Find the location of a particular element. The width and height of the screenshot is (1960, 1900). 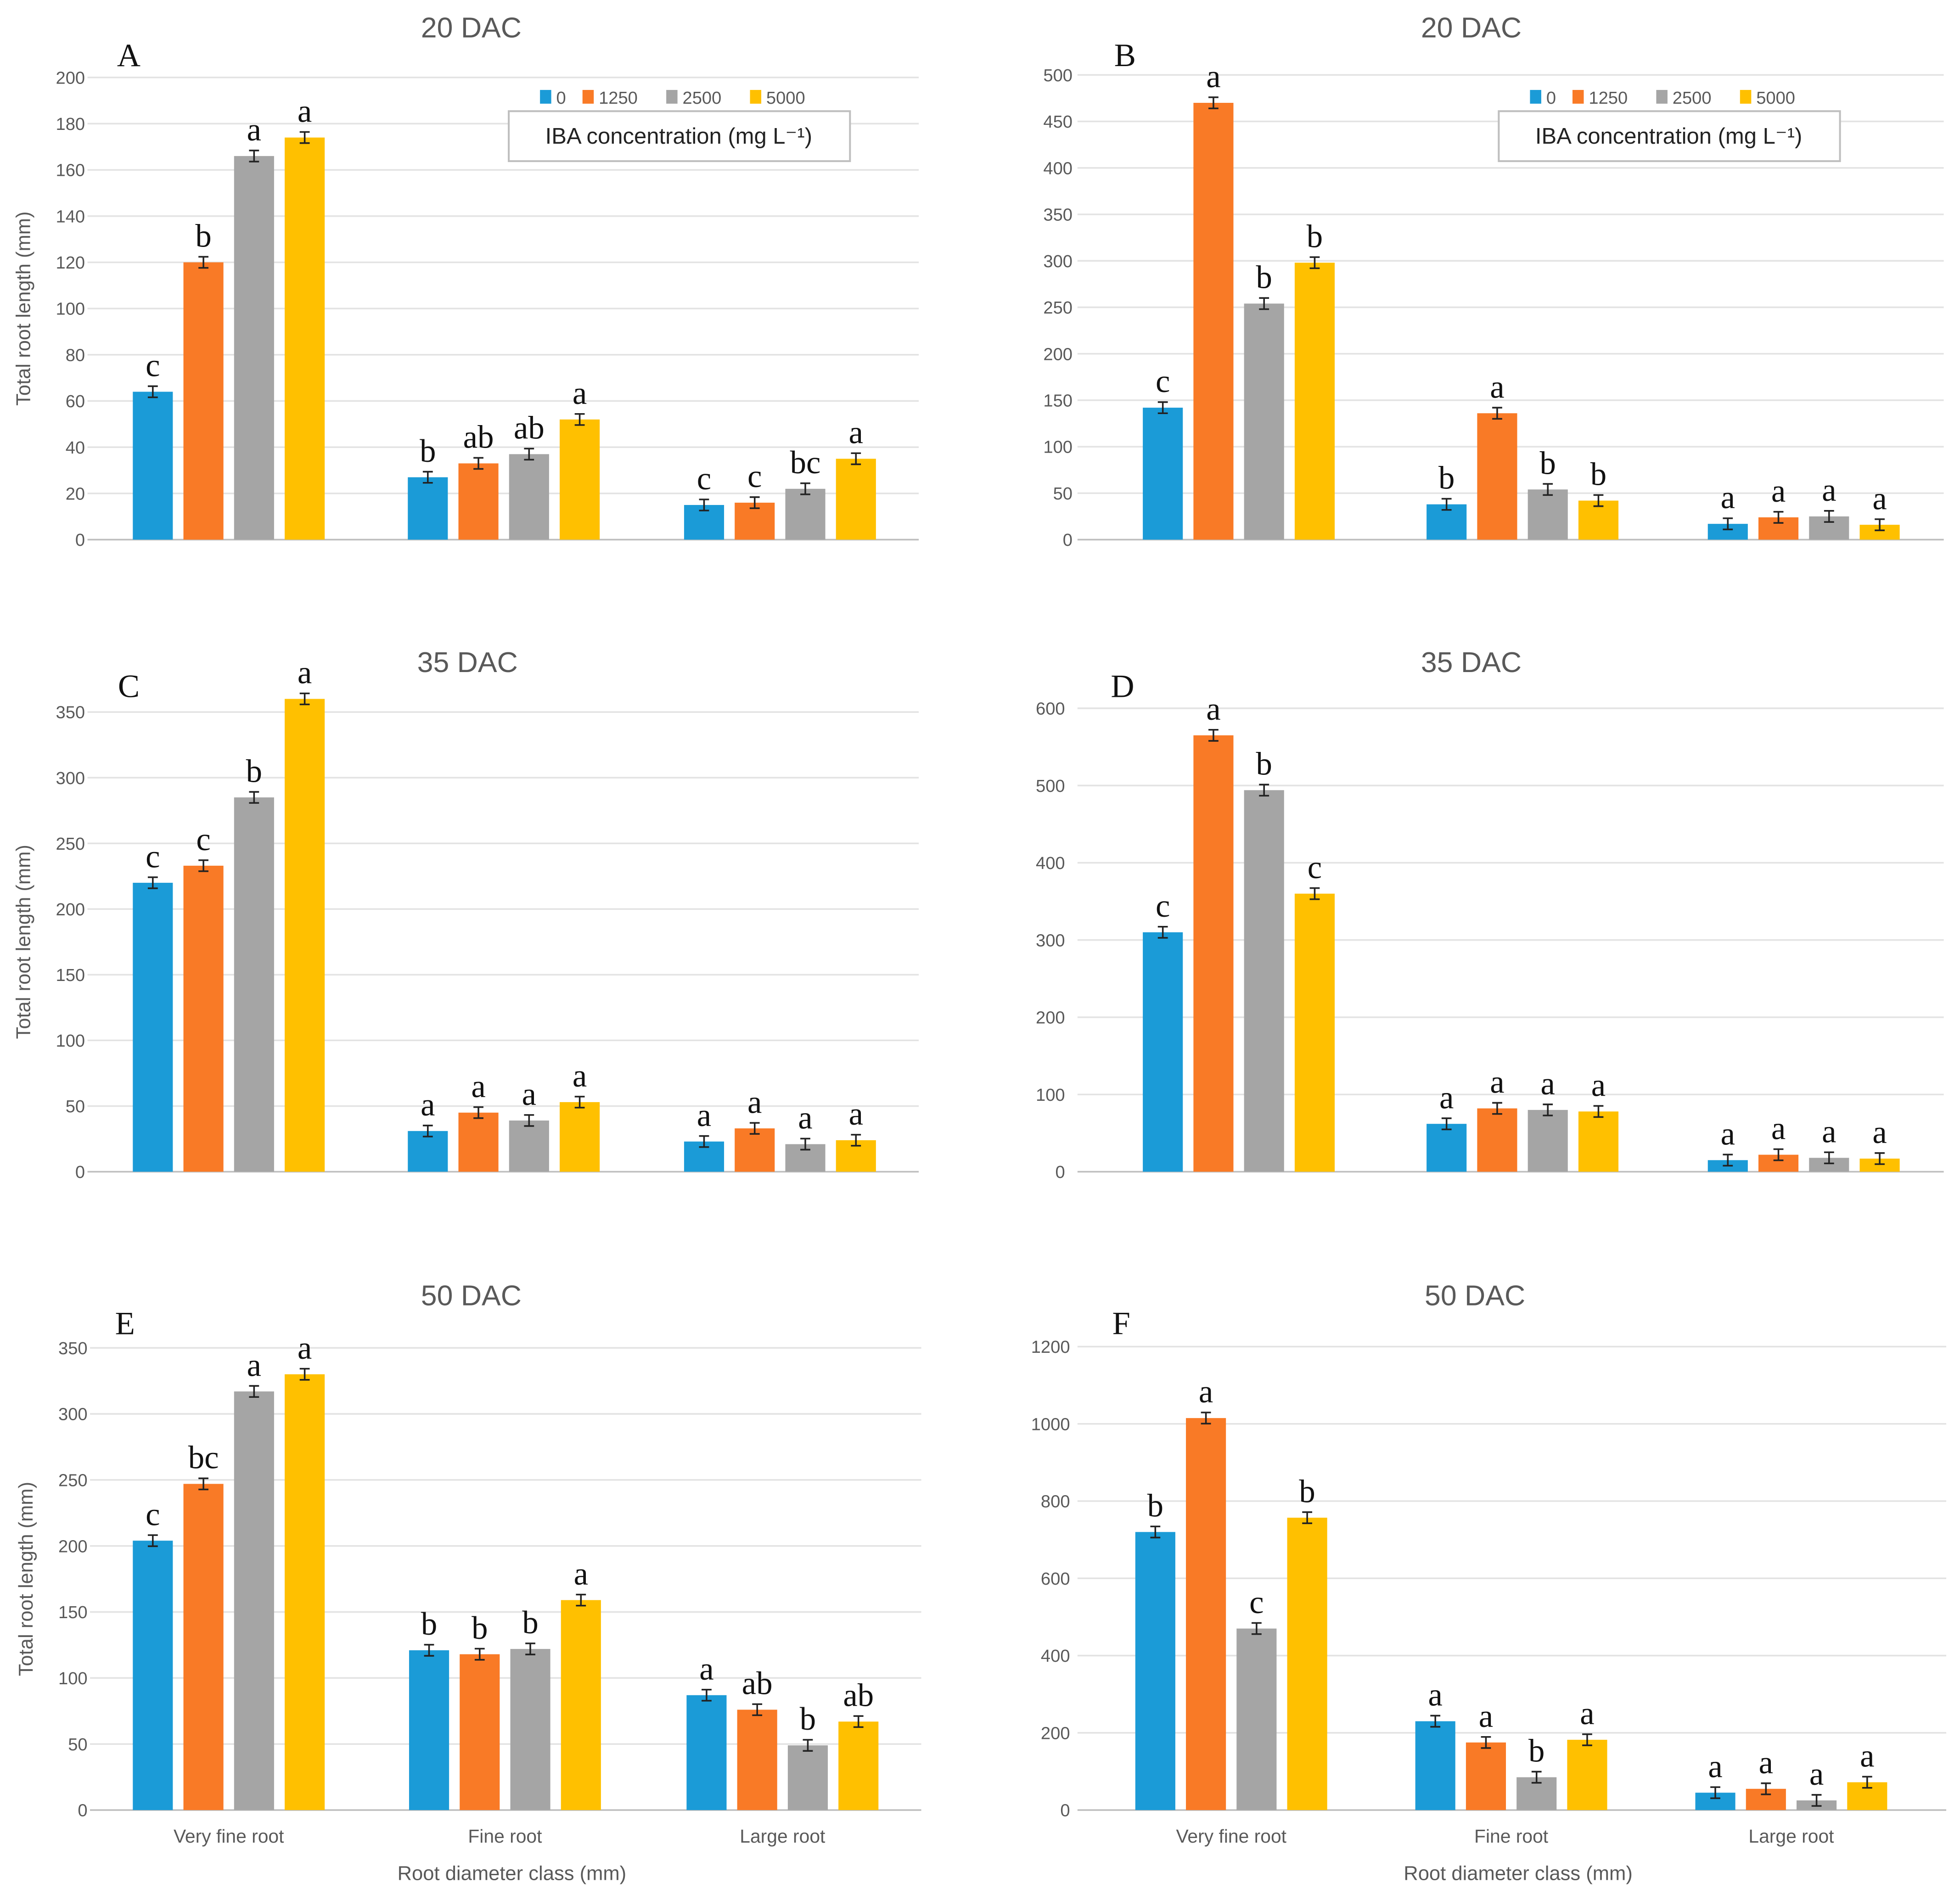

legend-label: 5000 is located at coordinates (1775, 98).